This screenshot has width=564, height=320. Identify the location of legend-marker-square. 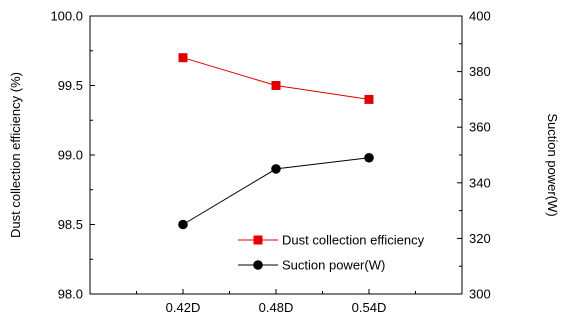
(258, 240).